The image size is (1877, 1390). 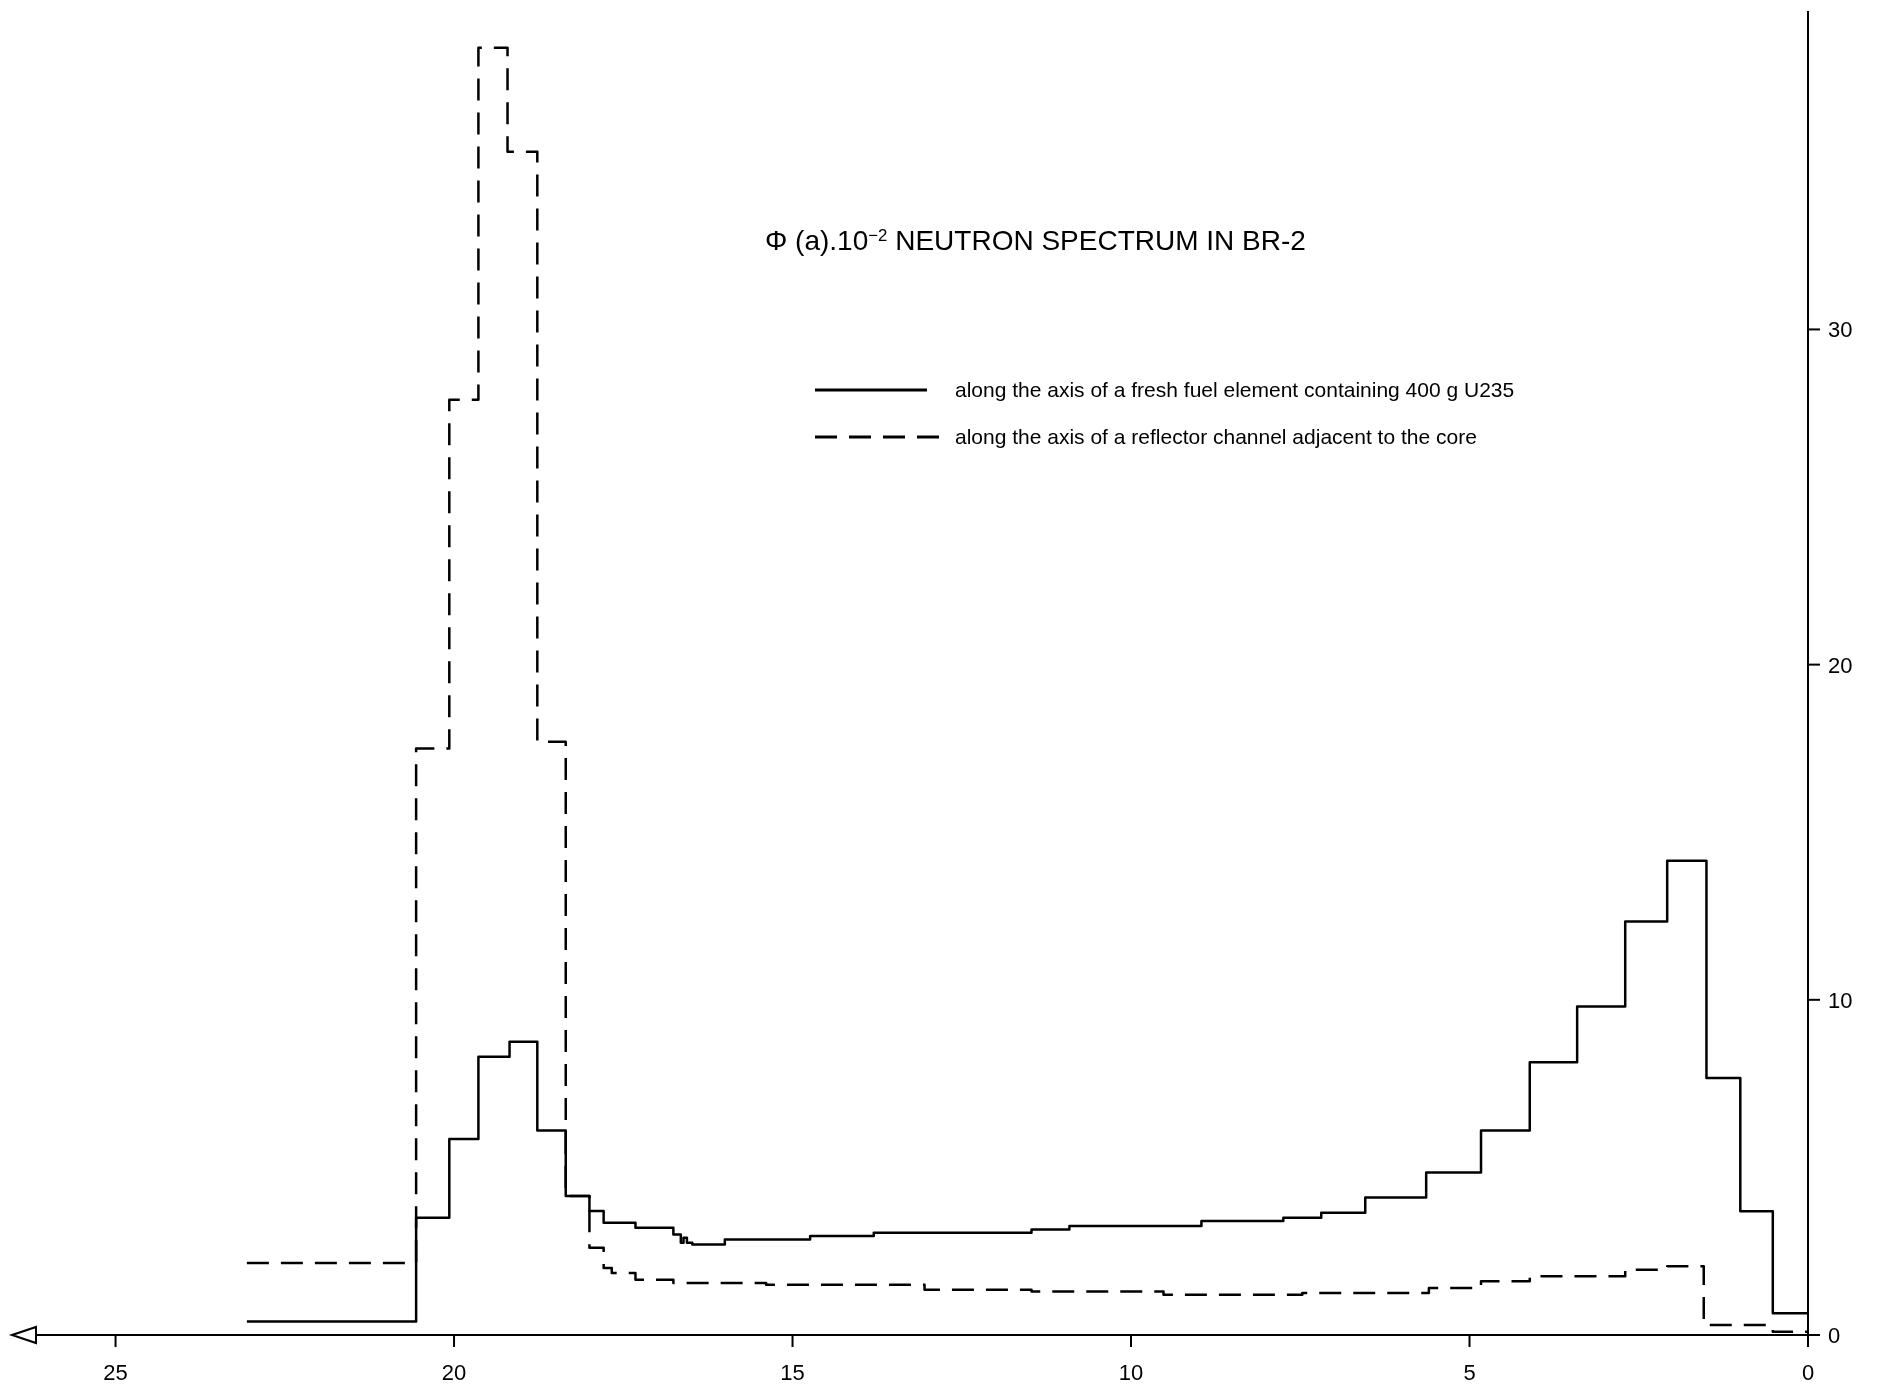 I want to click on y-tick-label: 10, so click(x=1840, y=1000).